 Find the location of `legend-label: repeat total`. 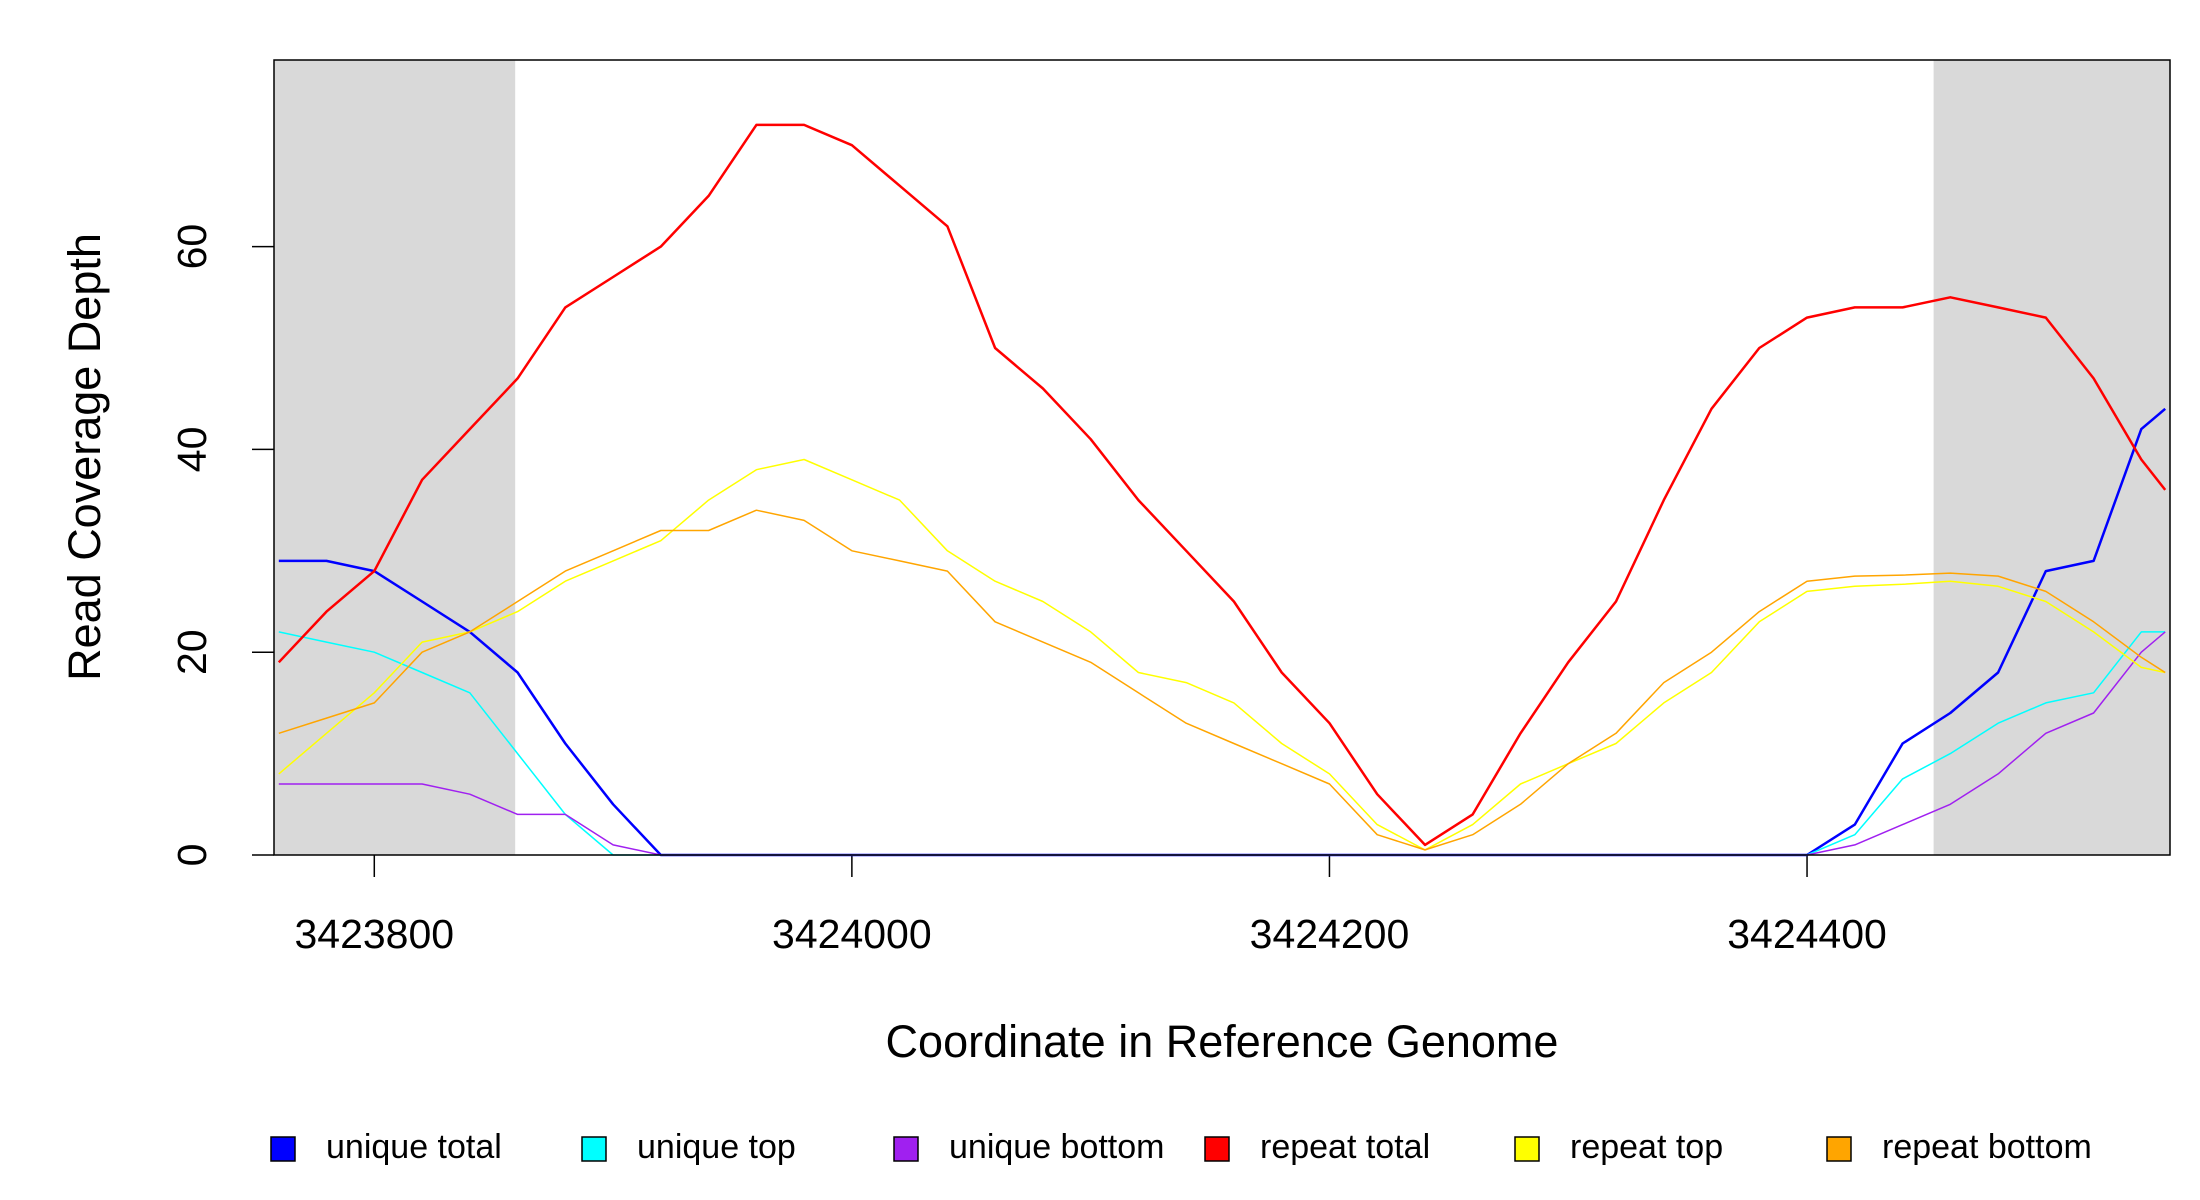

legend-label: repeat total is located at coordinates (1345, 1147).